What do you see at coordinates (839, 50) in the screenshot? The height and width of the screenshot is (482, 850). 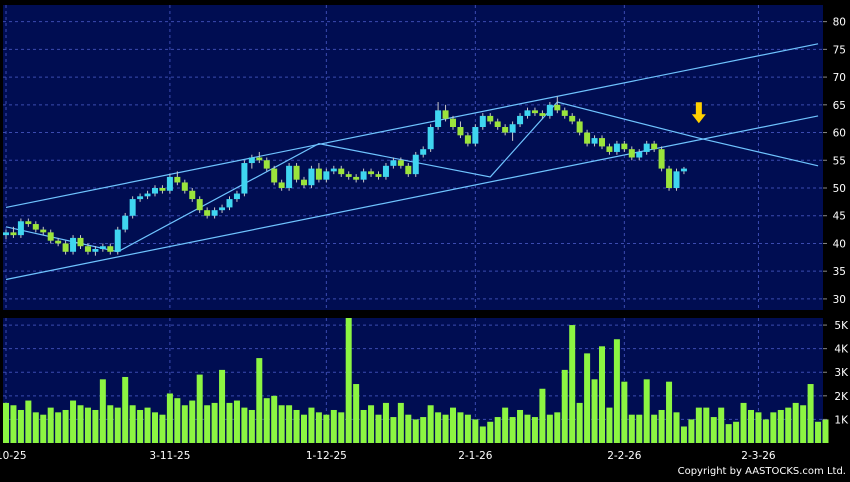 I see `price-tick-label: 75` at bounding box center [839, 50].